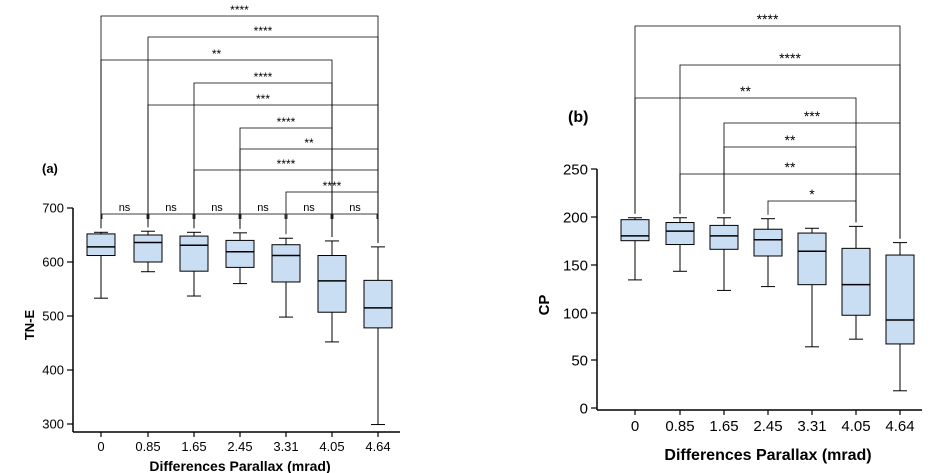  I want to click on panel-a-x-axis-label: Differences Parallax (mrad), so click(239, 465).